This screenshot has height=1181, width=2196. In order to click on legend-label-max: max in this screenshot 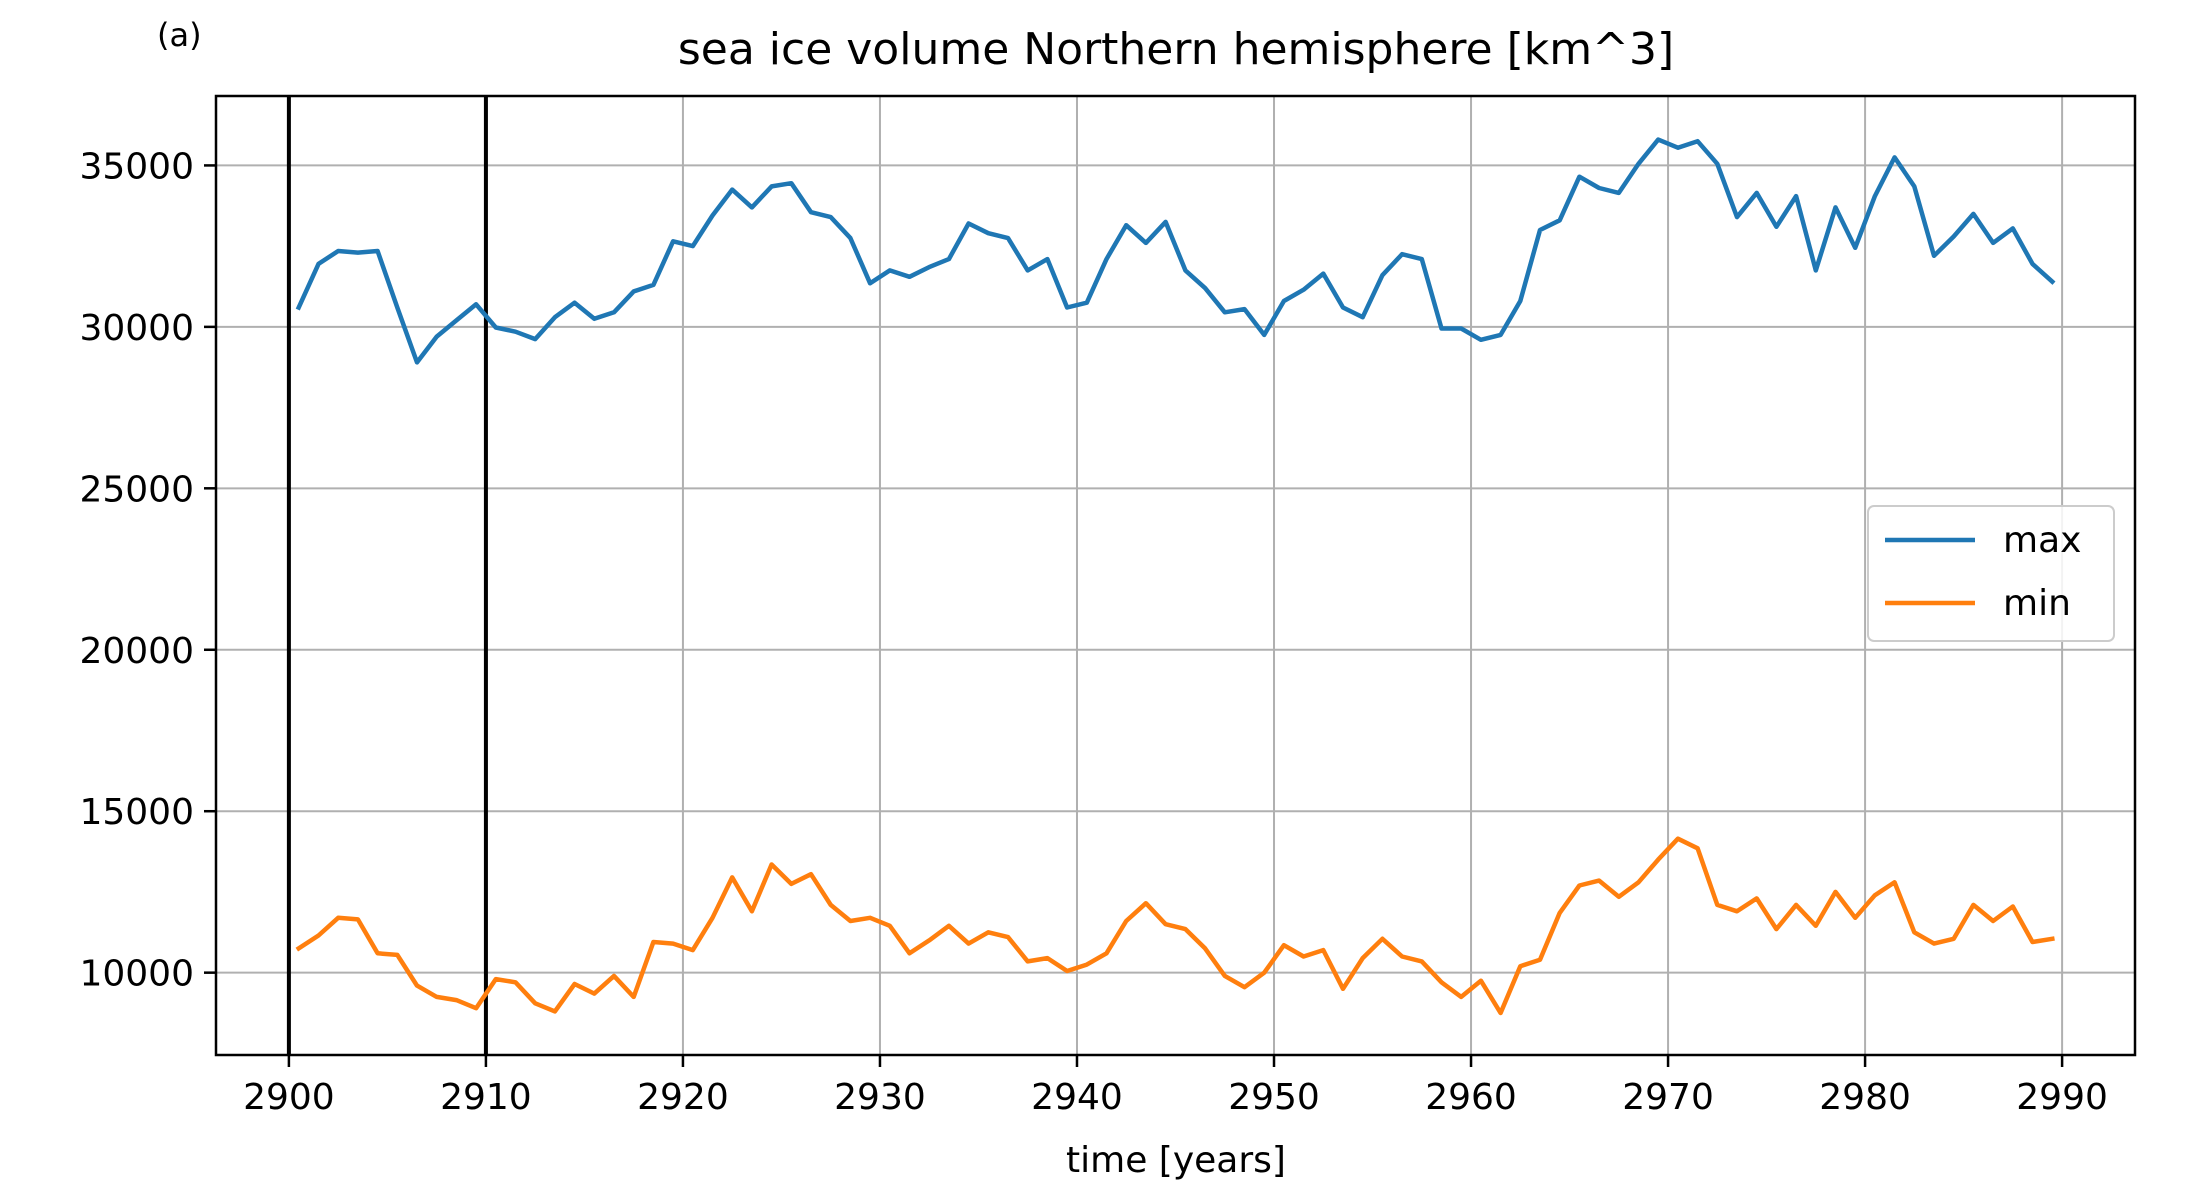, I will do `click(2042, 540)`.